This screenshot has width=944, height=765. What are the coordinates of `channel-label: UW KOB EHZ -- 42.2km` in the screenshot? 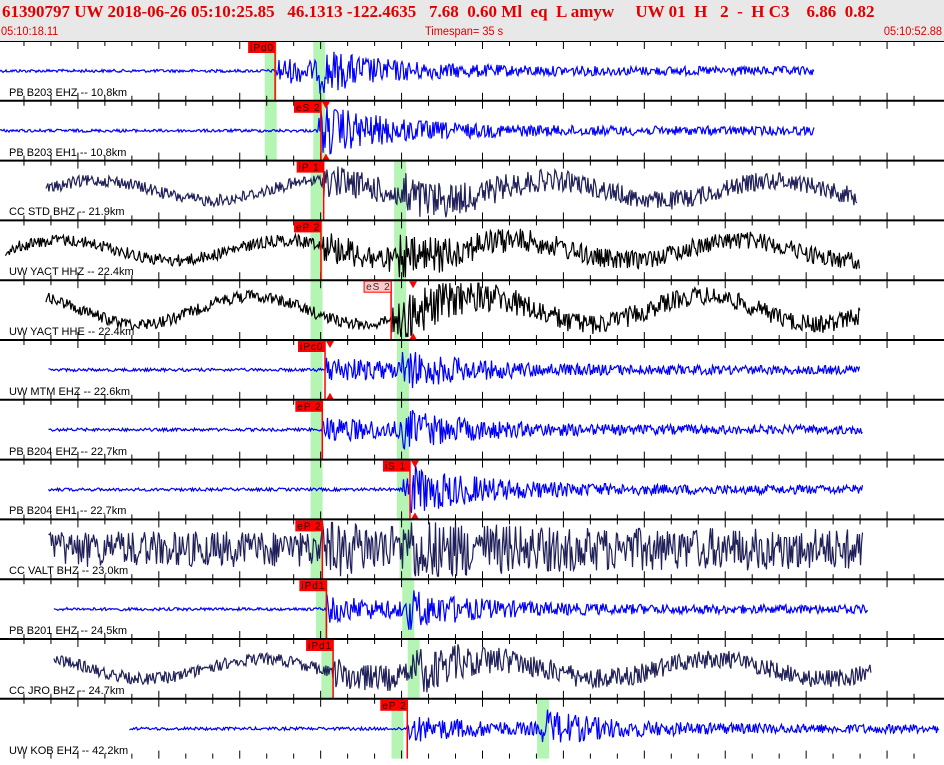 It's located at (69, 750).